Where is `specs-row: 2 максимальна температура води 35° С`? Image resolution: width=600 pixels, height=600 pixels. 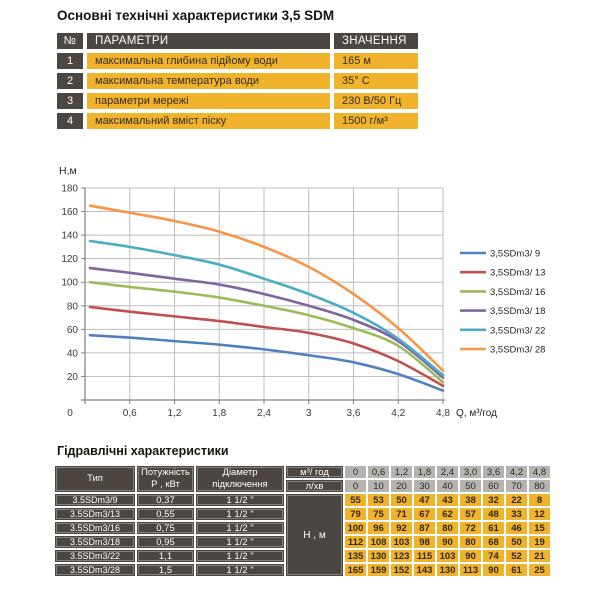
specs-row: 2 максимальна температура води 35° С is located at coordinates (237, 81).